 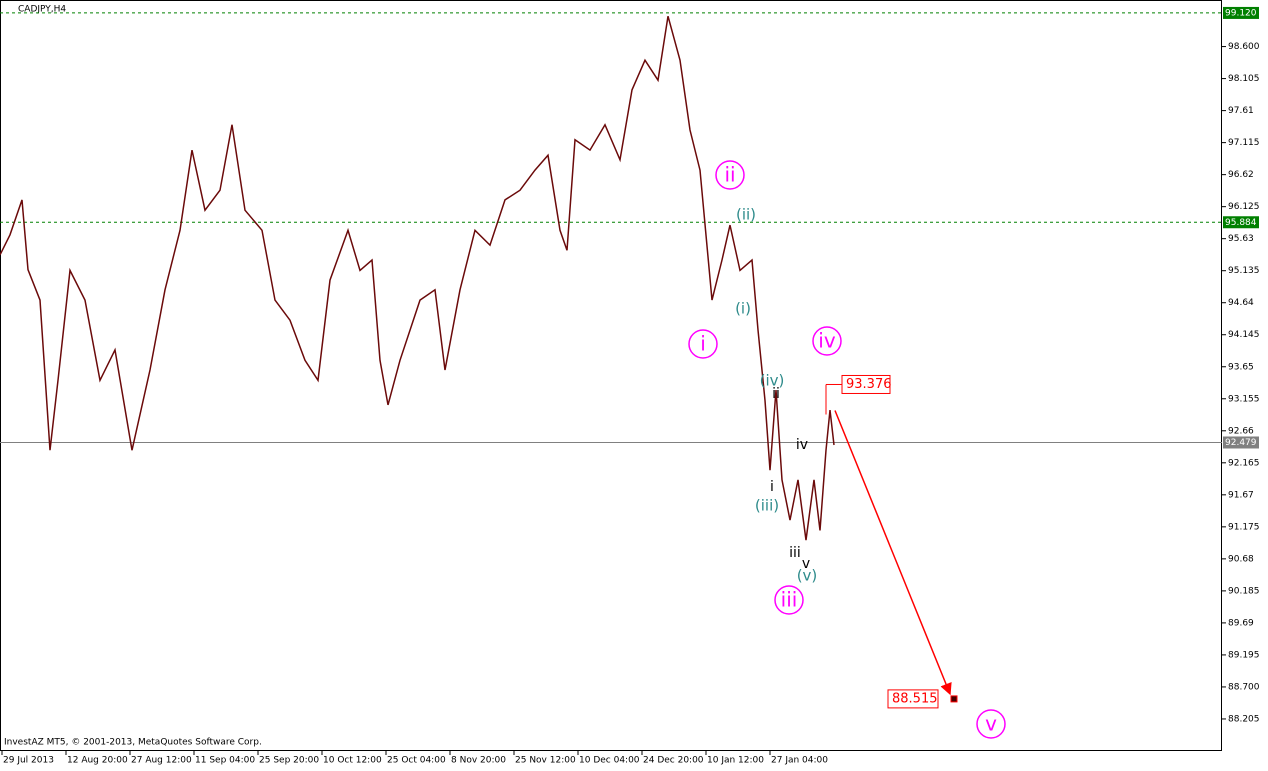 I want to click on y-tick-label: 93.65, so click(x=1241, y=367).